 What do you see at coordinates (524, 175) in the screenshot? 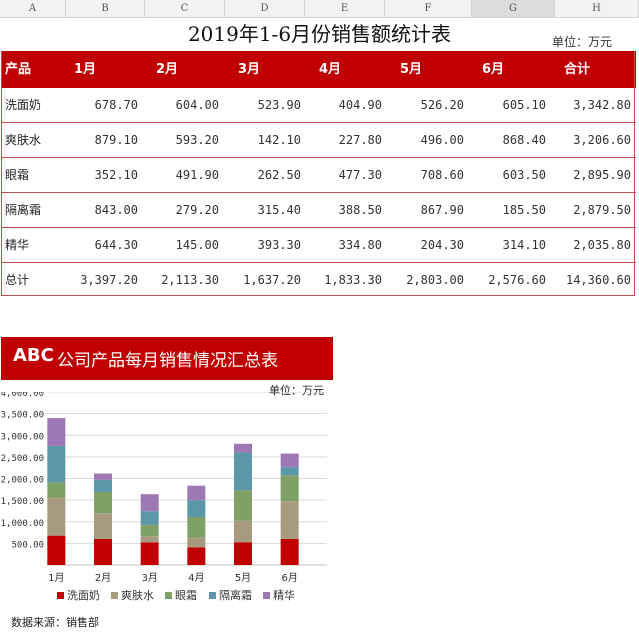
I see `table-cell: 603.50` at bounding box center [524, 175].